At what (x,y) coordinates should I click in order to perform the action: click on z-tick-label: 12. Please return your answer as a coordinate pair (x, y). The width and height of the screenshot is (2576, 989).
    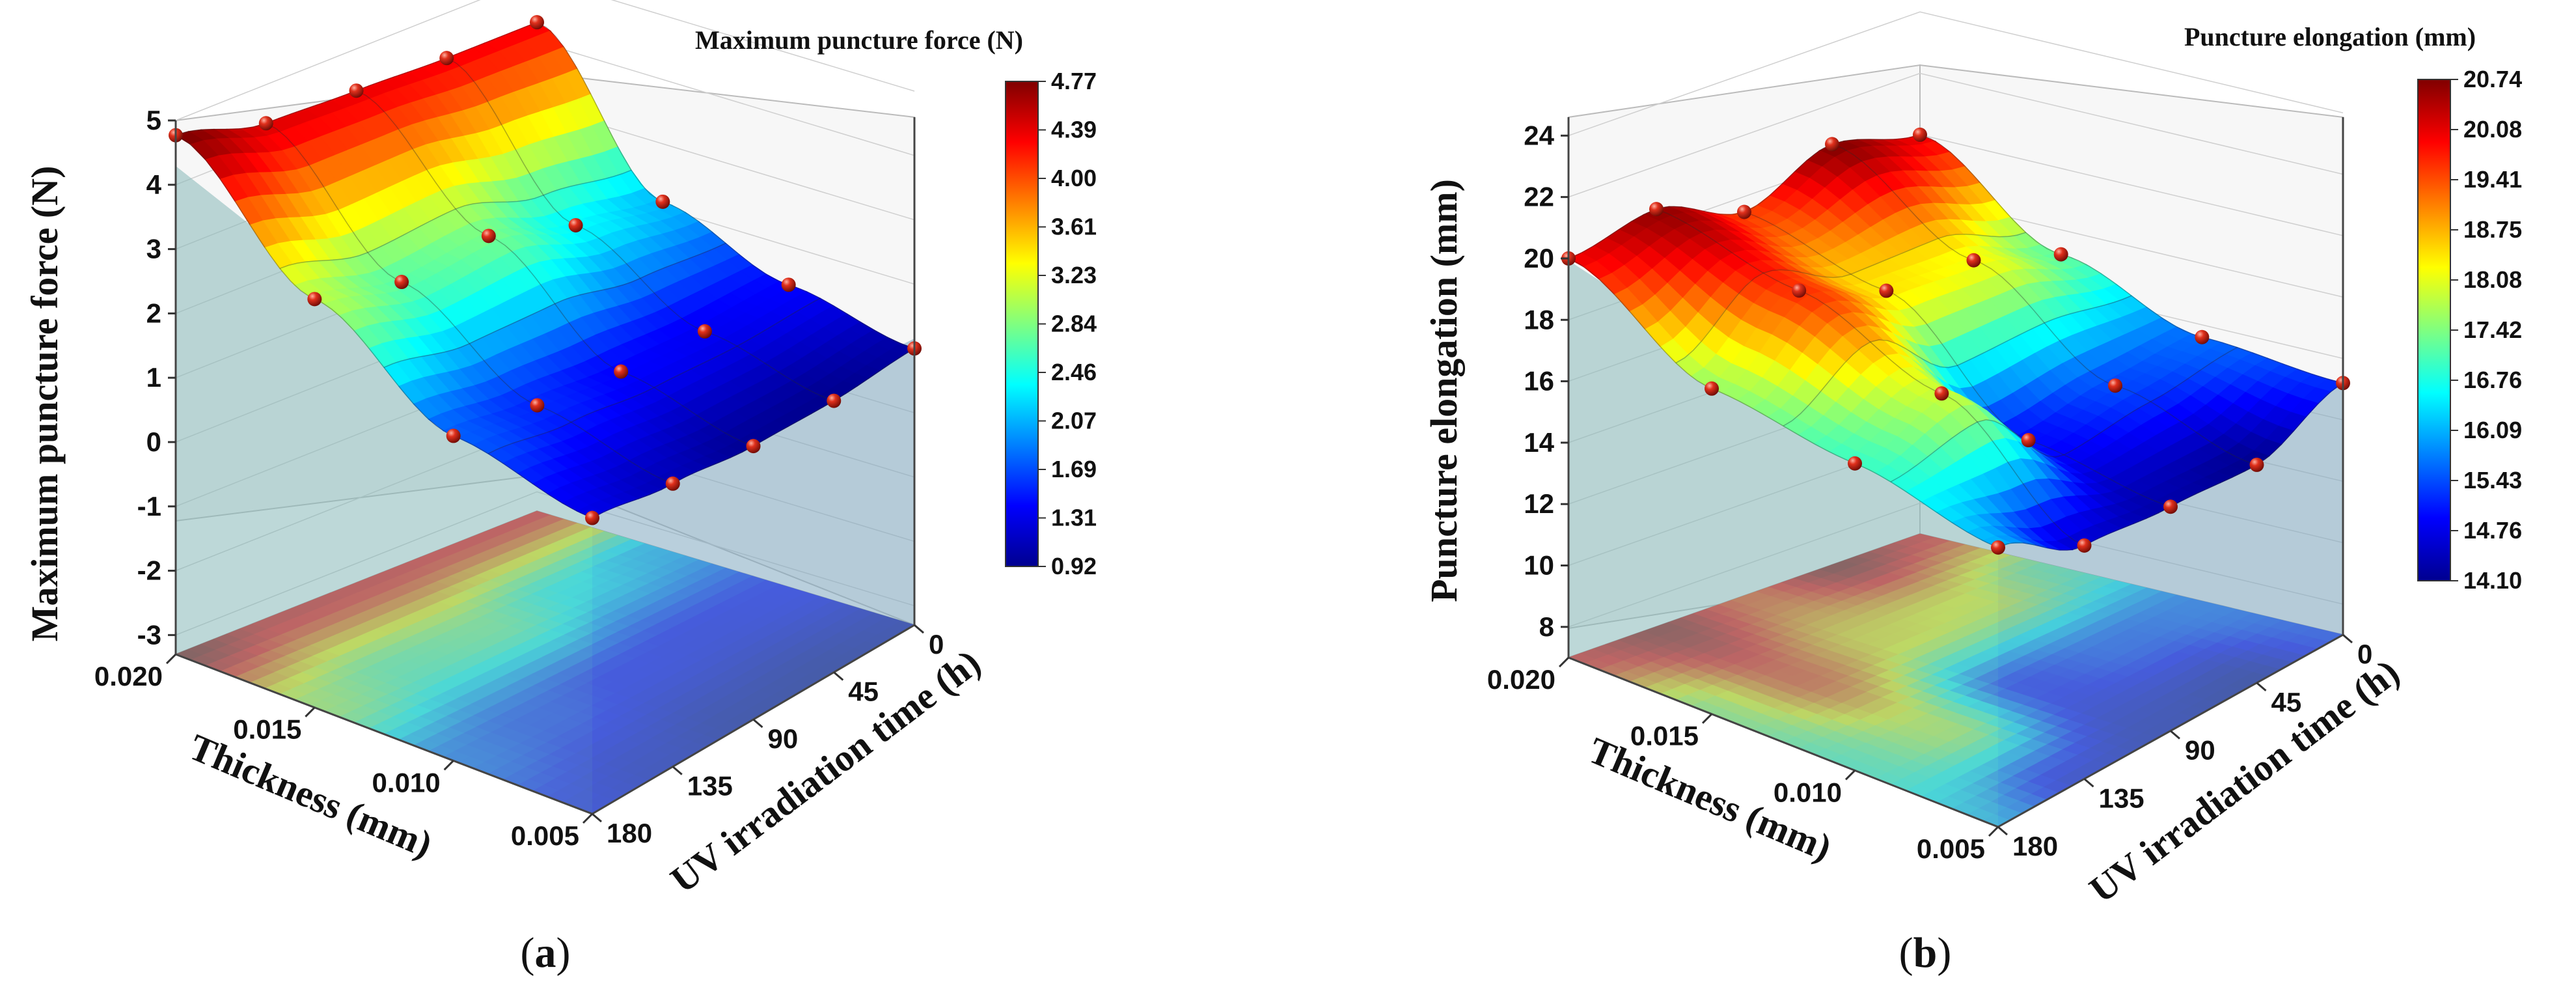
    Looking at the image, I should click on (1539, 503).